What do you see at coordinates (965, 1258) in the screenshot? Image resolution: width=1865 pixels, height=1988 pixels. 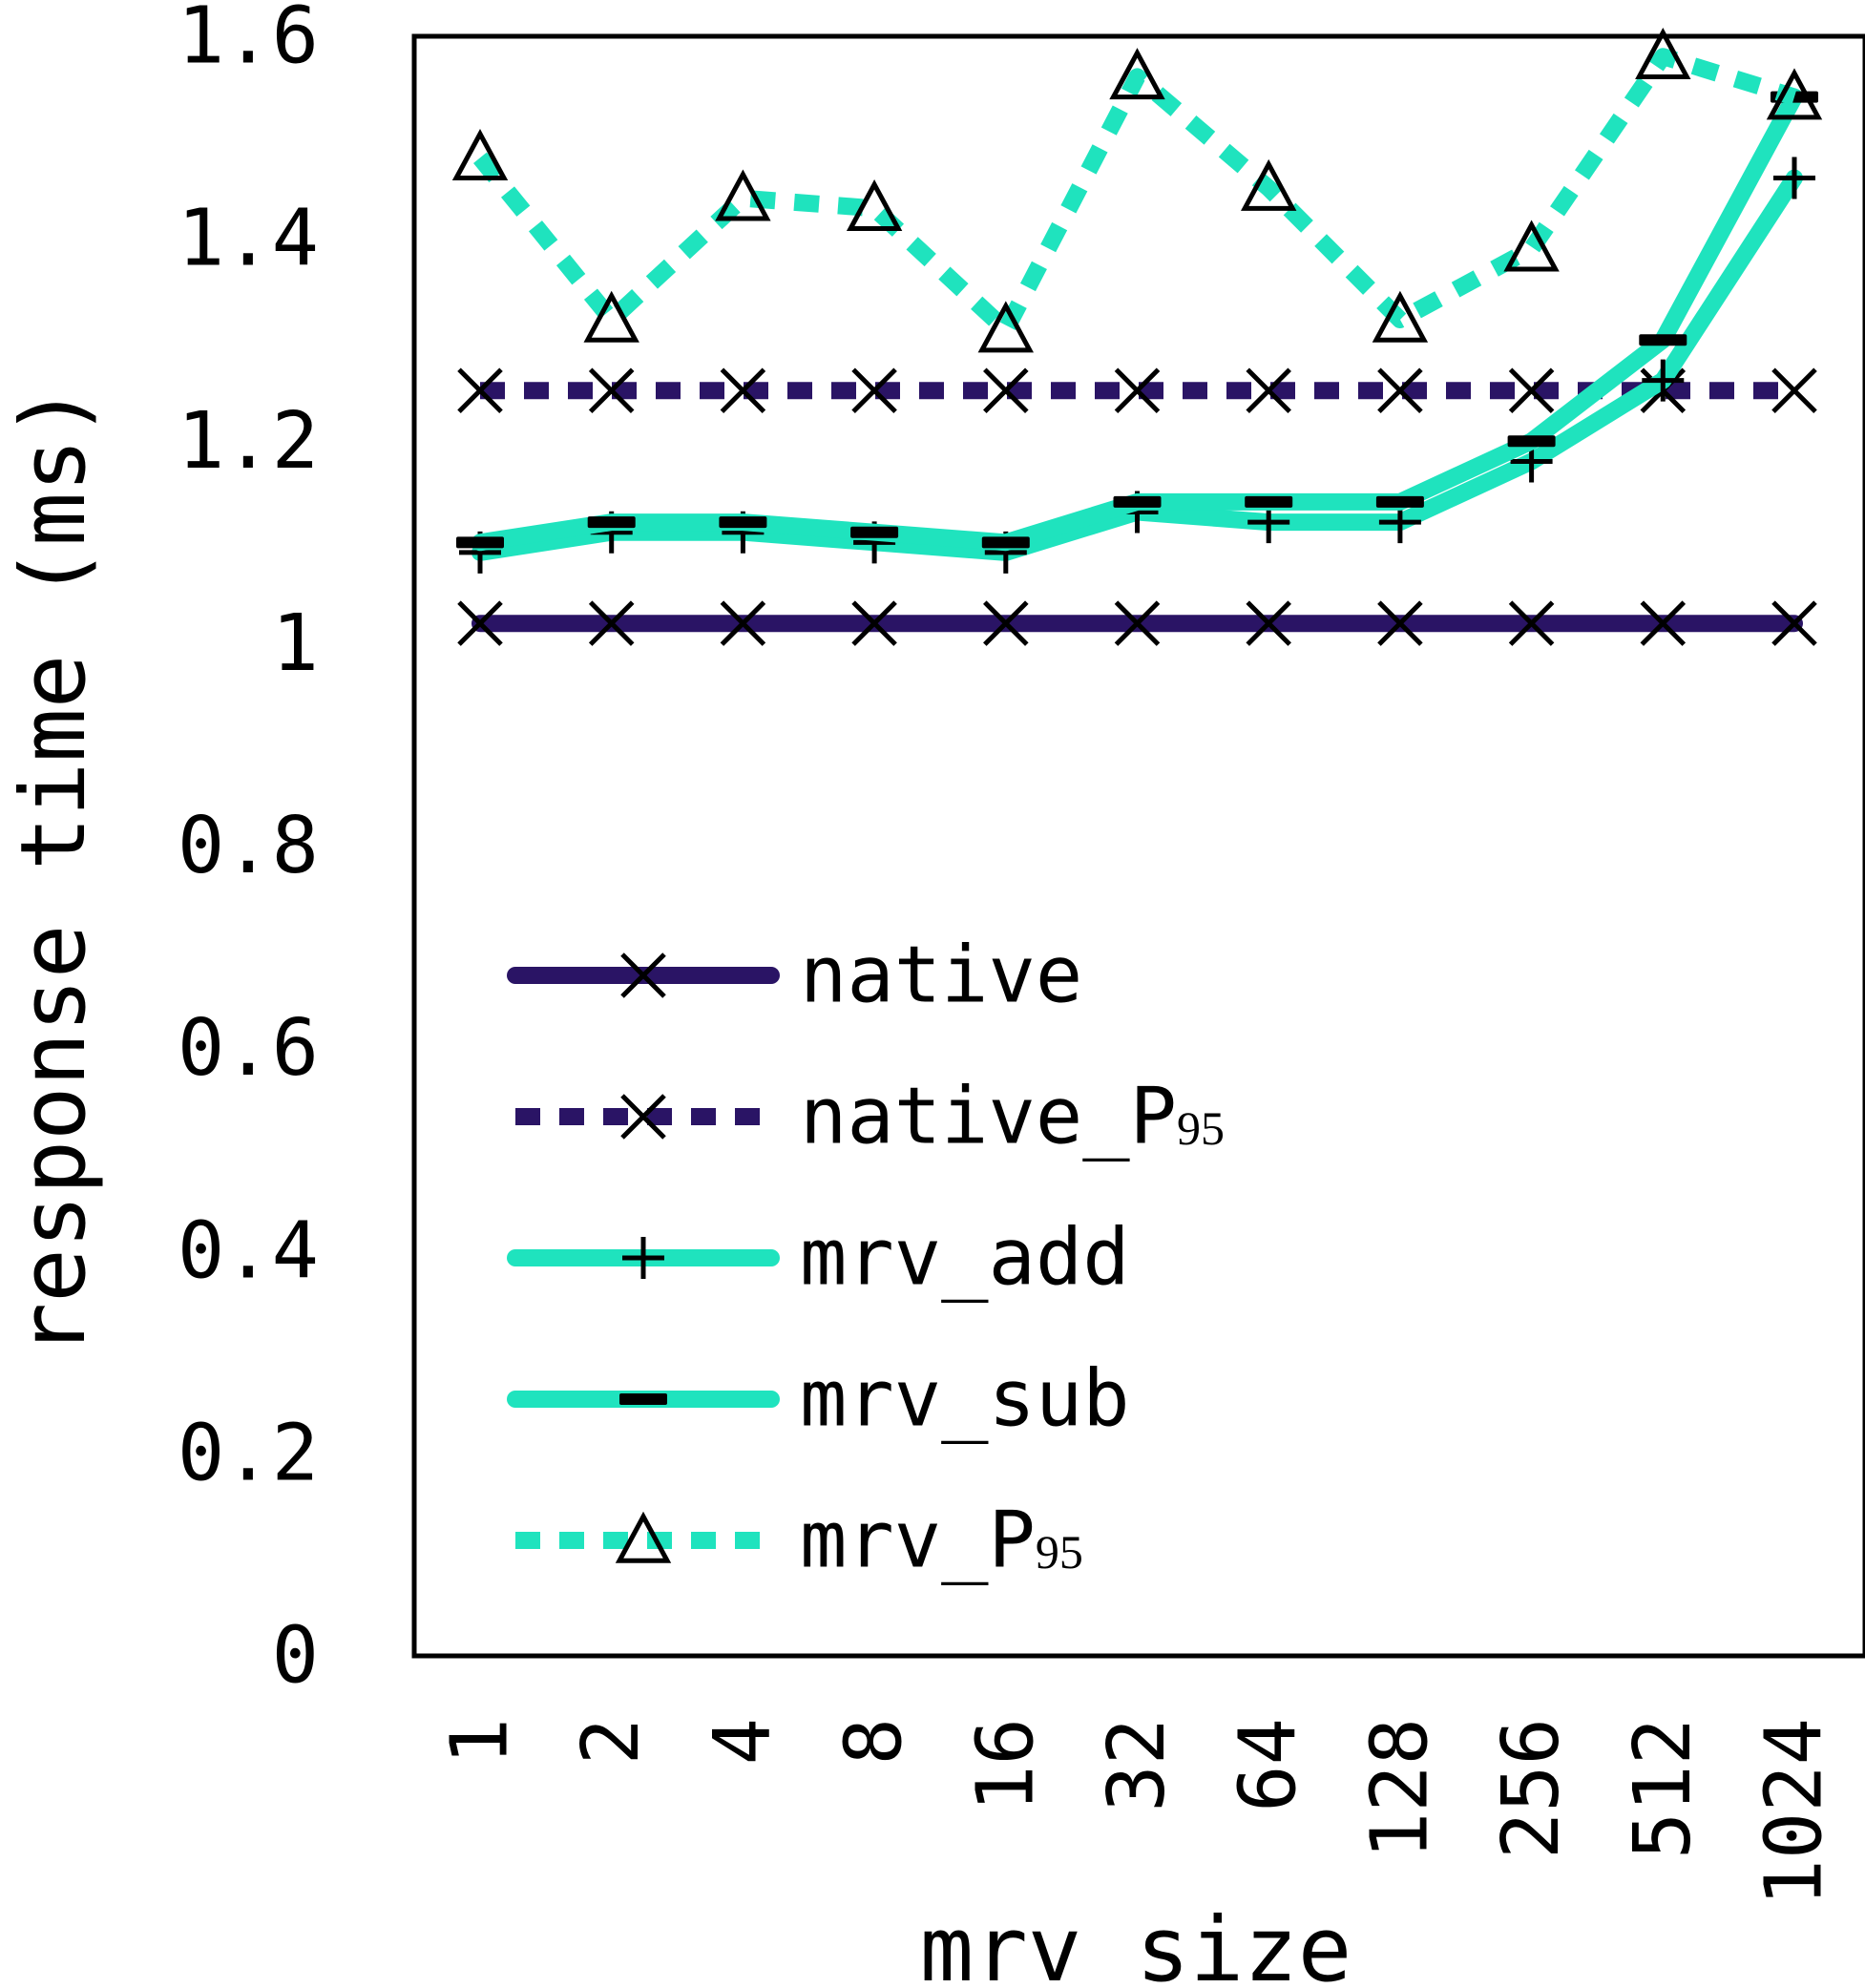 I see `legend-label: mrv_add` at bounding box center [965, 1258].